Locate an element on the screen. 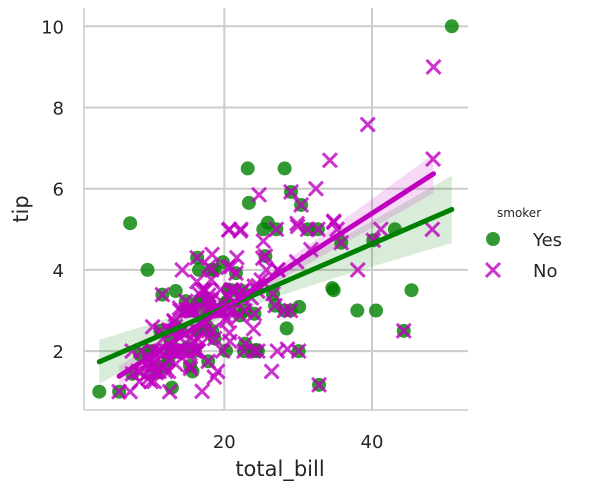 Image resolution: width=589 pixels, height=489 pixels. y-tick-label: 6 is located at coordinates (58, 190).